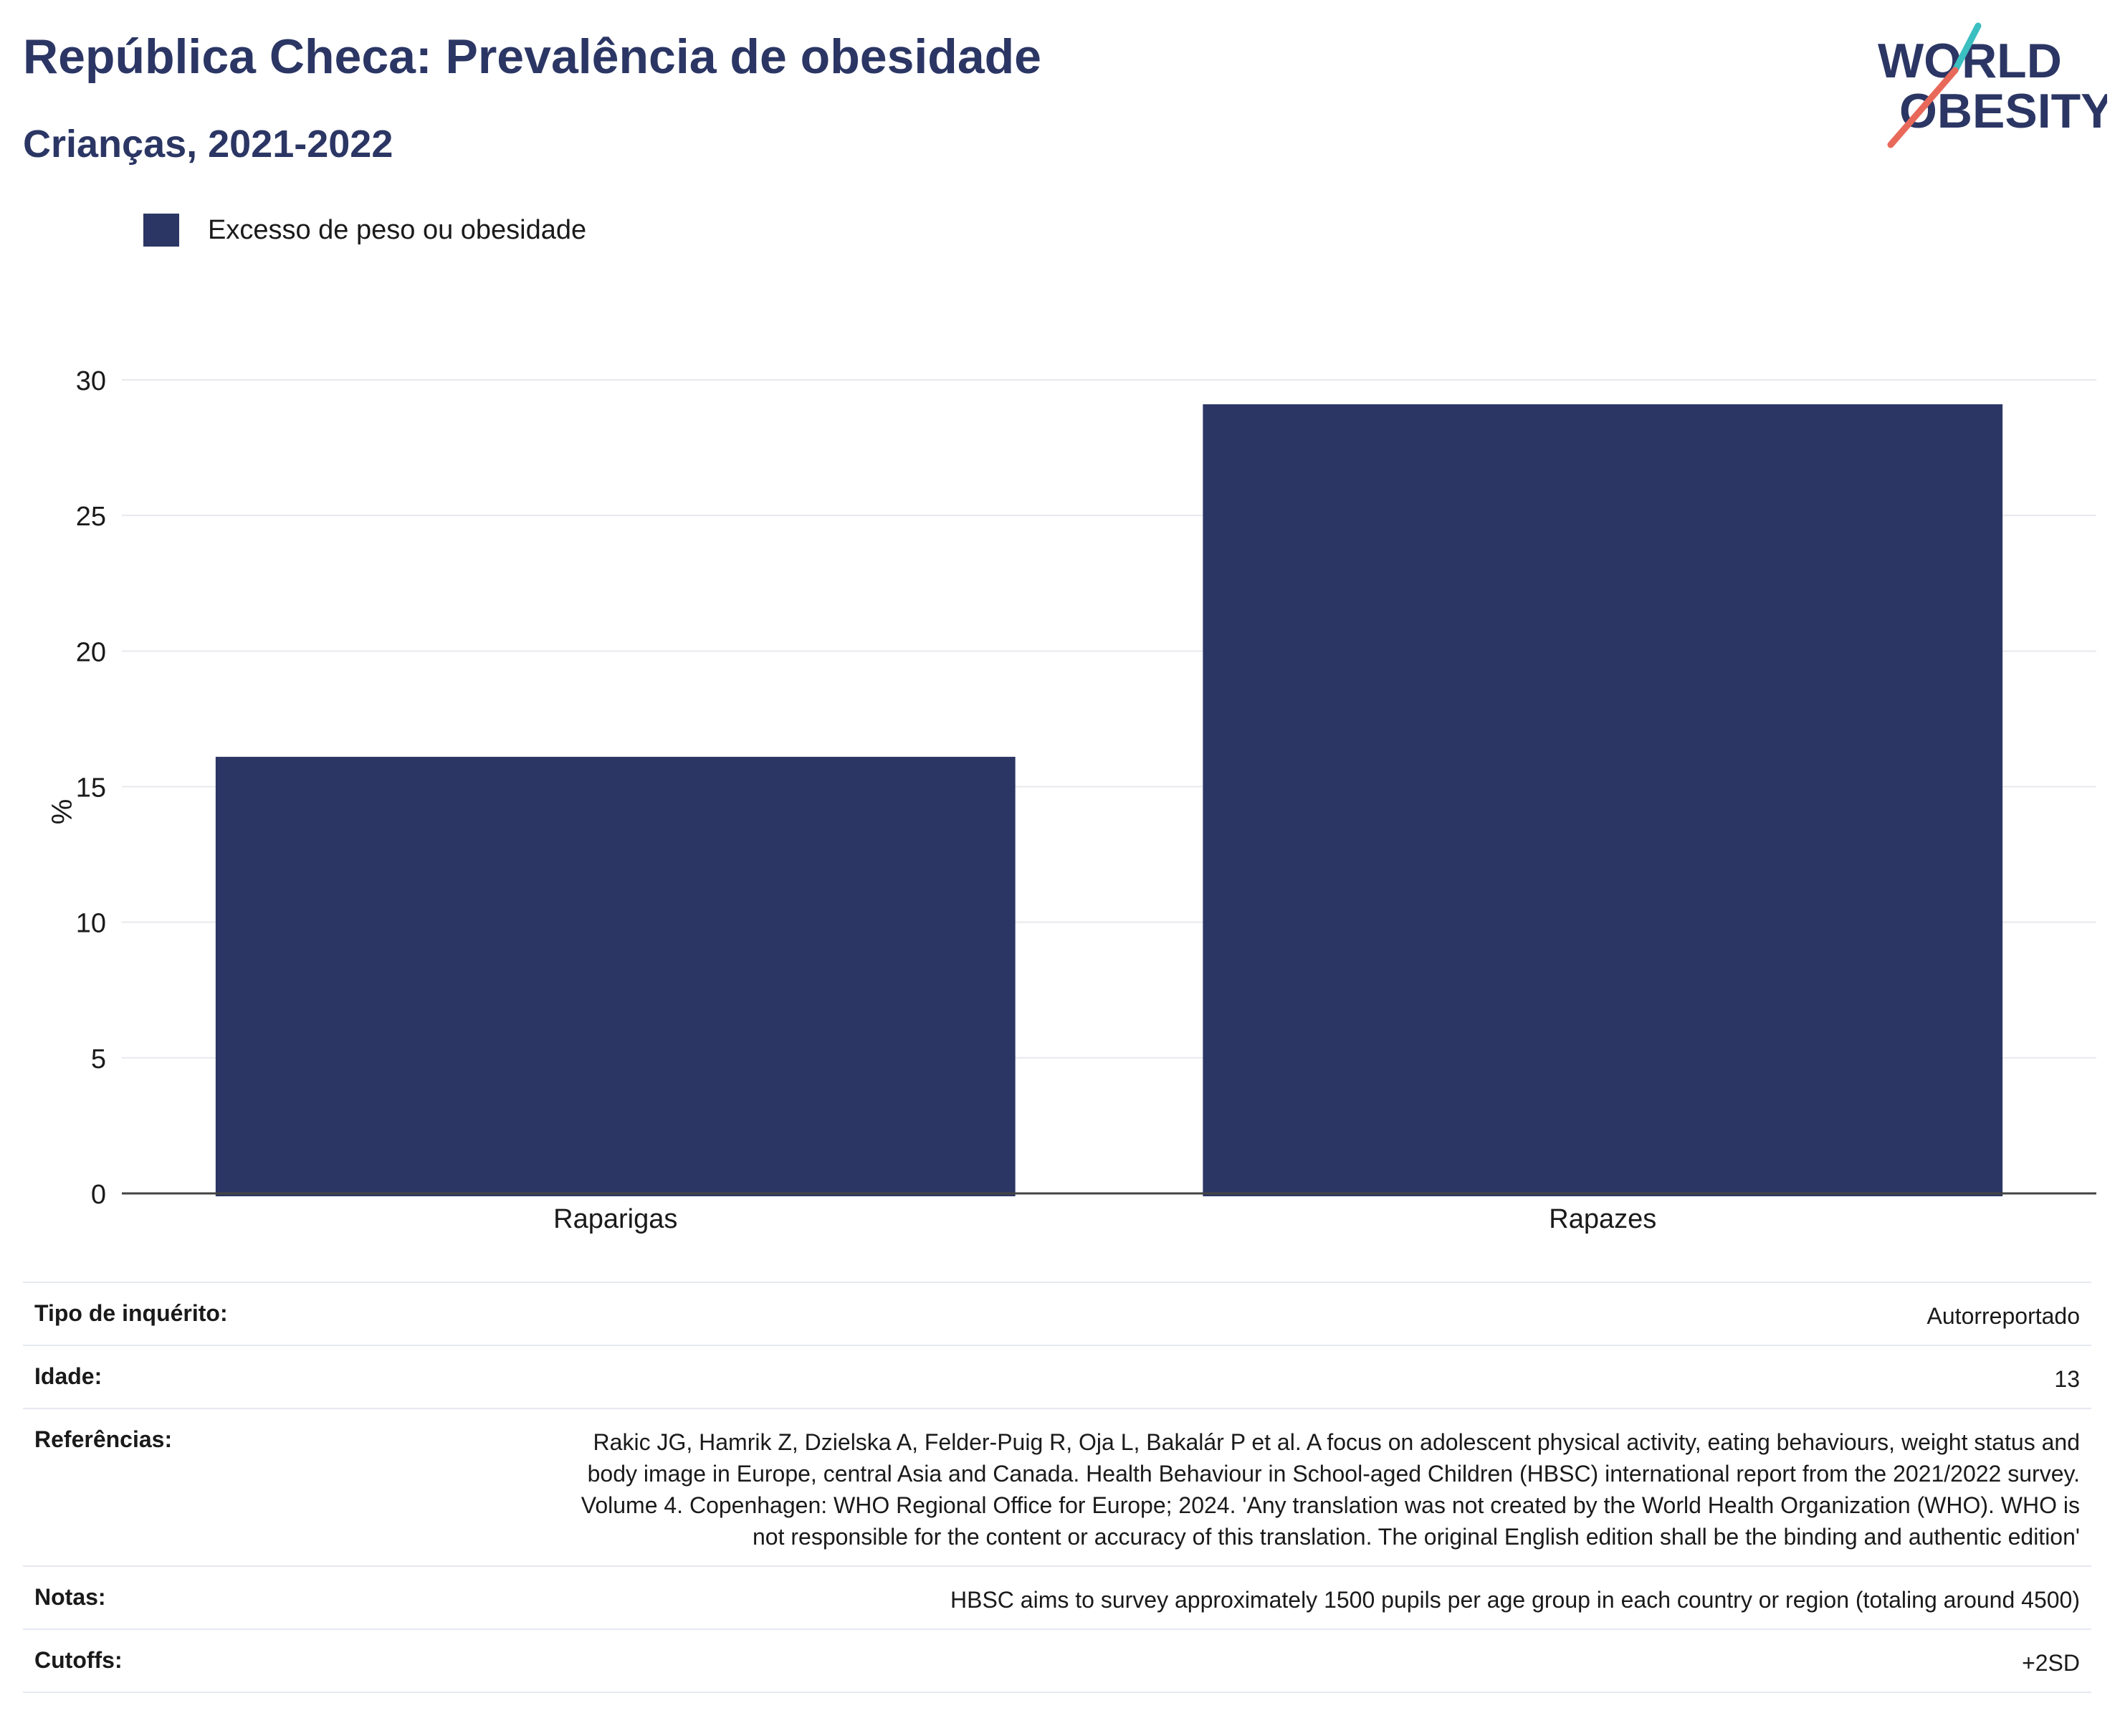 The width and height of the screenshot is (2120, 1736). Describe the element at coordinates (99, 1195) in the screenshot. I see `y-tick-label: 0` at that location.